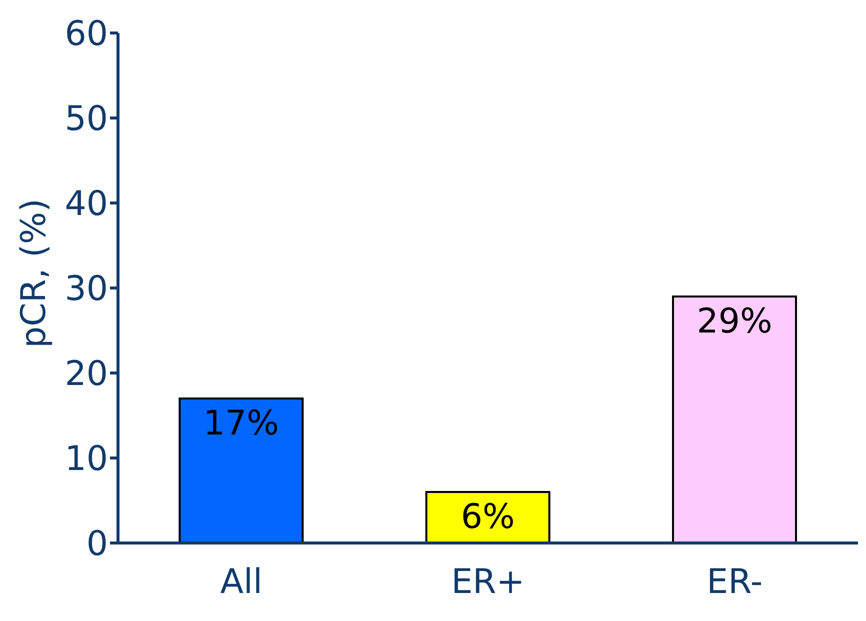  Describe the element at coordinates (86, 289) in the screenshot. I see `y-tick-label: 30` at that location.